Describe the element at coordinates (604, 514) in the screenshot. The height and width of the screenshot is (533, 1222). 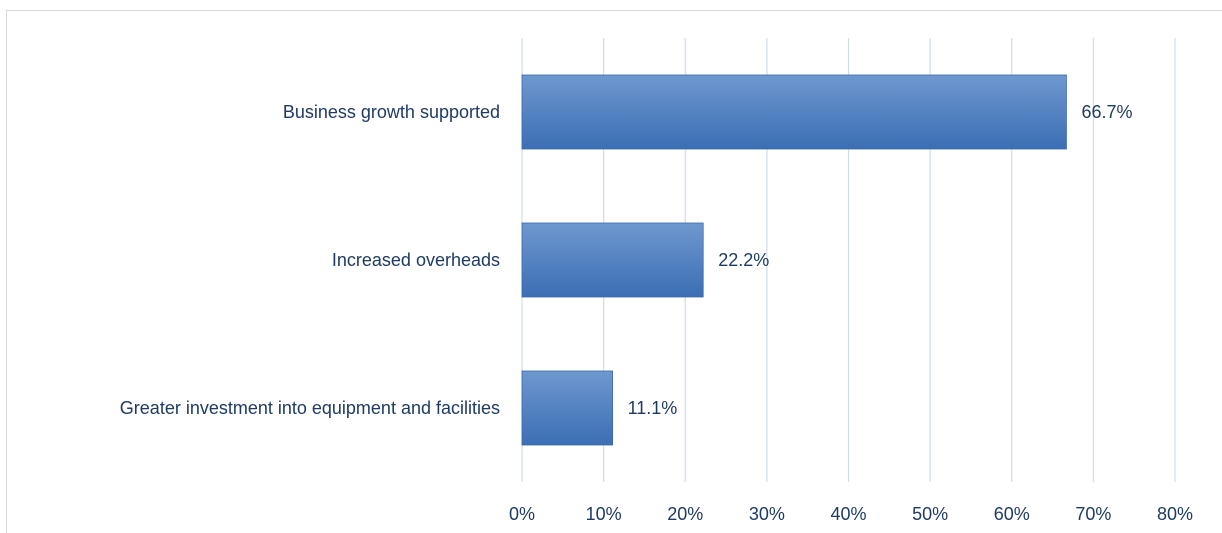
I see `x-tick-label: 10%` at that location.